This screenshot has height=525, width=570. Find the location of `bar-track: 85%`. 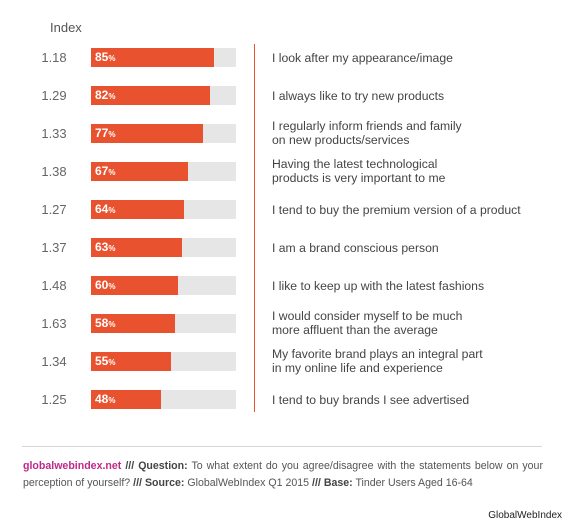

bar-track: 85% is located at coordinates (163, 57).